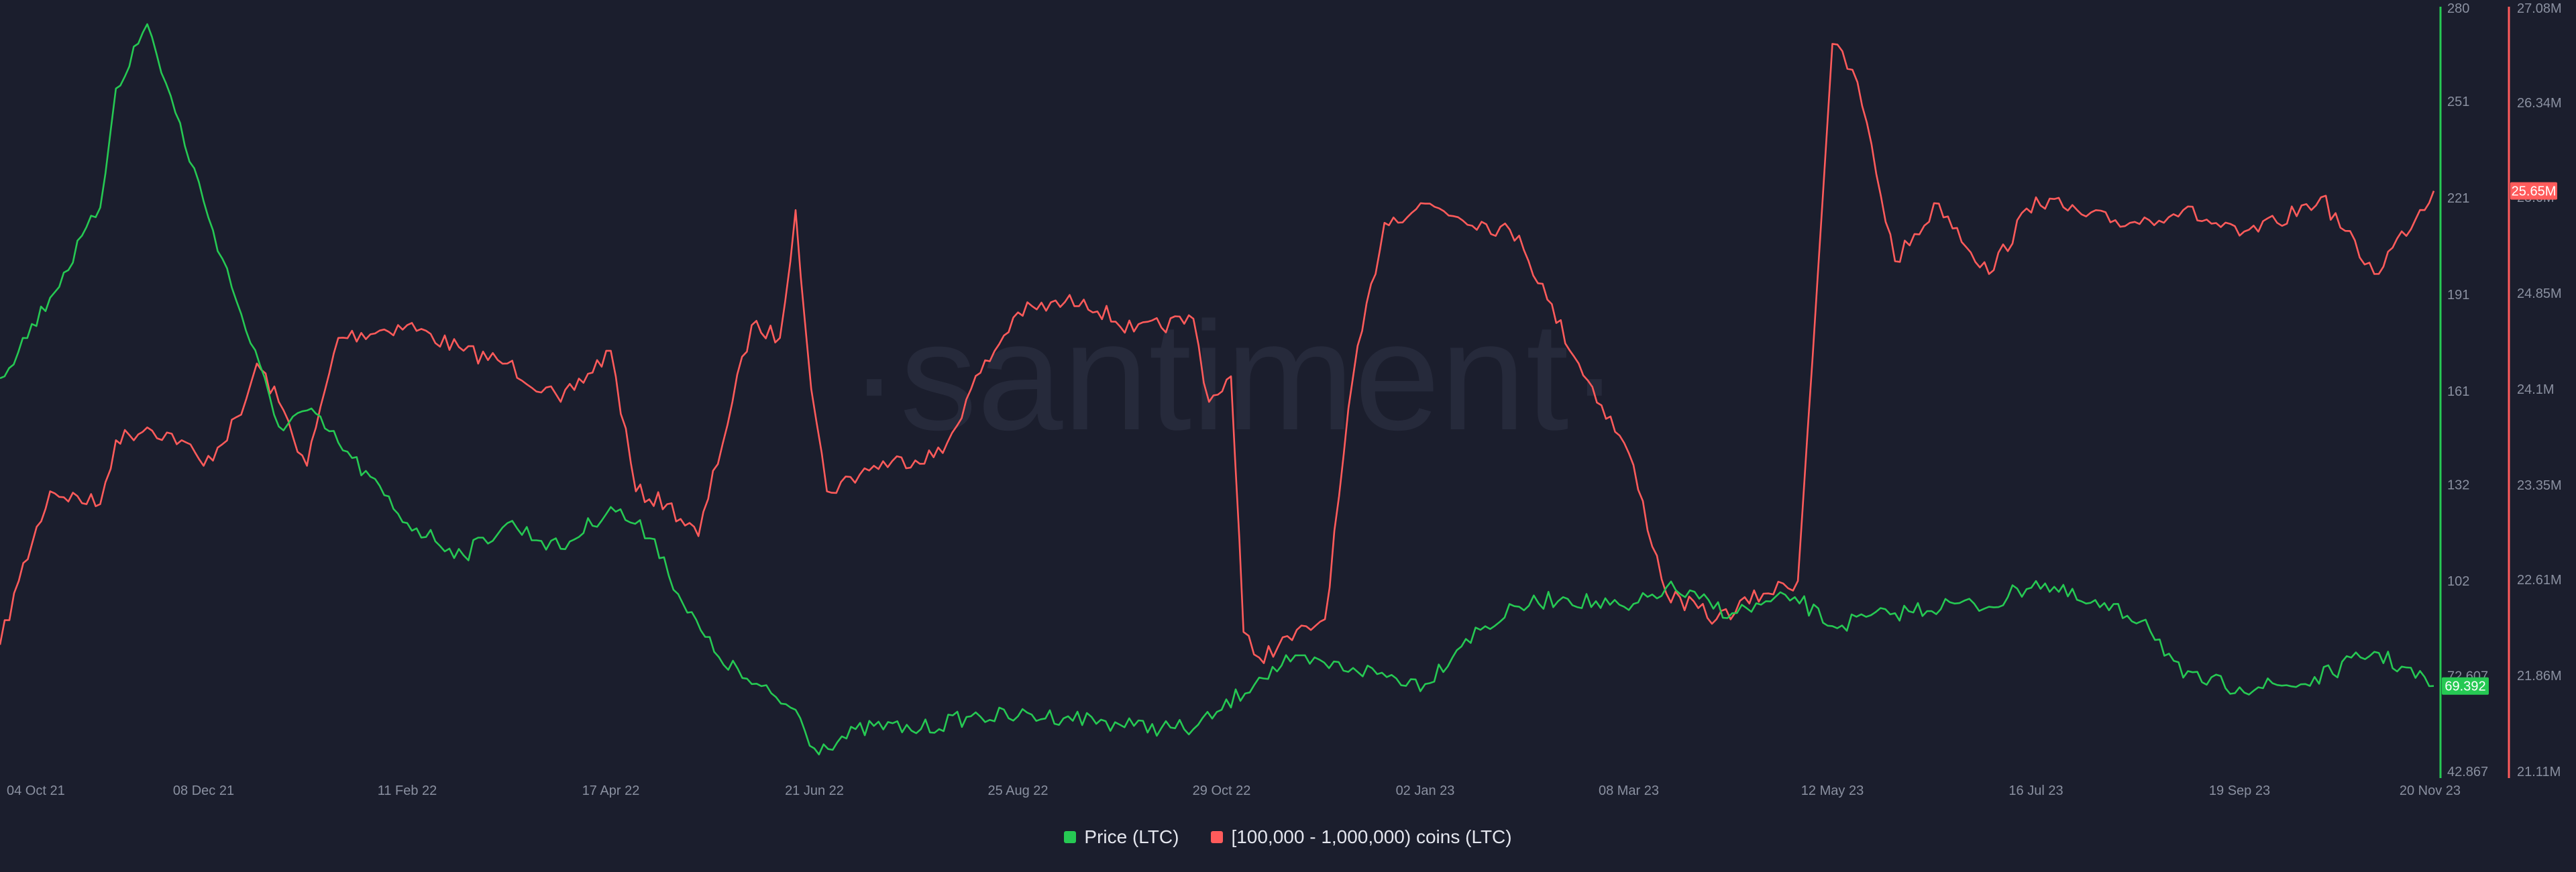 This screenshot has width=2576, height=872. Describe the element at coordinates (2035, 790) in the screenshot. I see `x-tick-label: 16 Jul 23` at that location.